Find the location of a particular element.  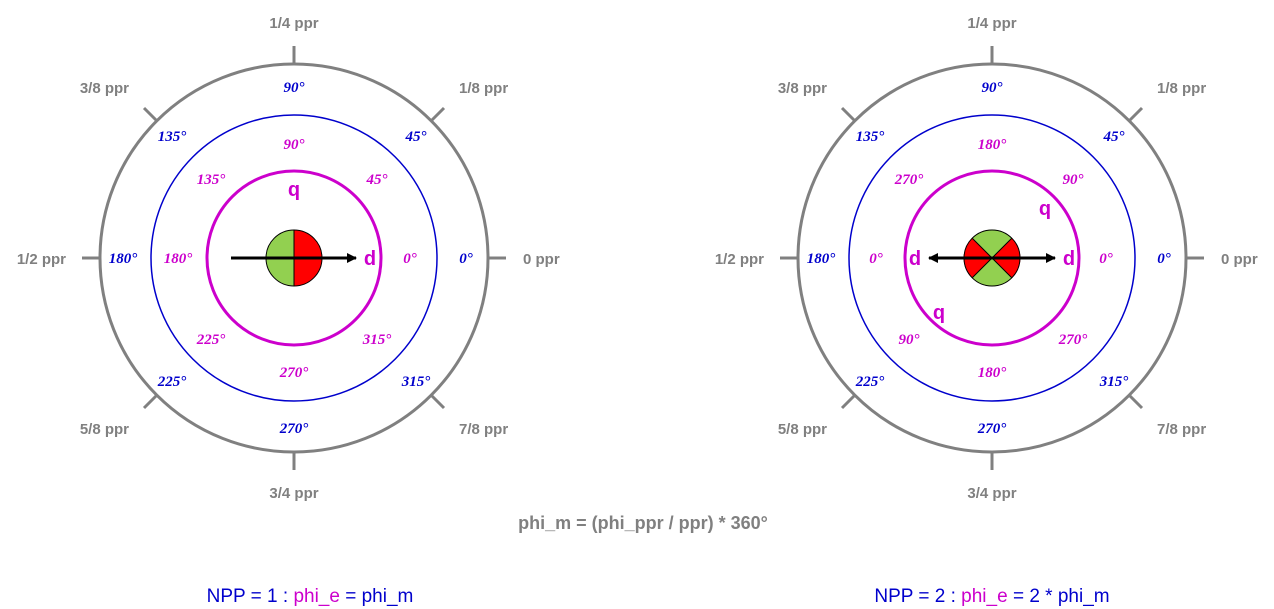

elec-label-315: 315° is located at coordinates (377, 340).